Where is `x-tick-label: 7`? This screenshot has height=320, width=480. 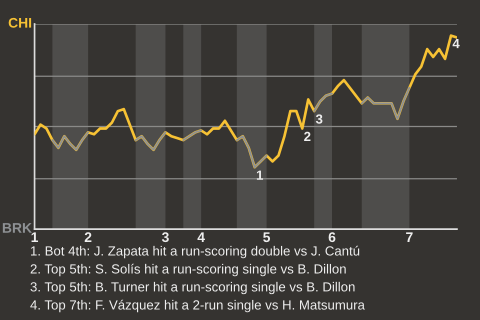
x-tick-label: 7 is located at coordinates (409, 237).